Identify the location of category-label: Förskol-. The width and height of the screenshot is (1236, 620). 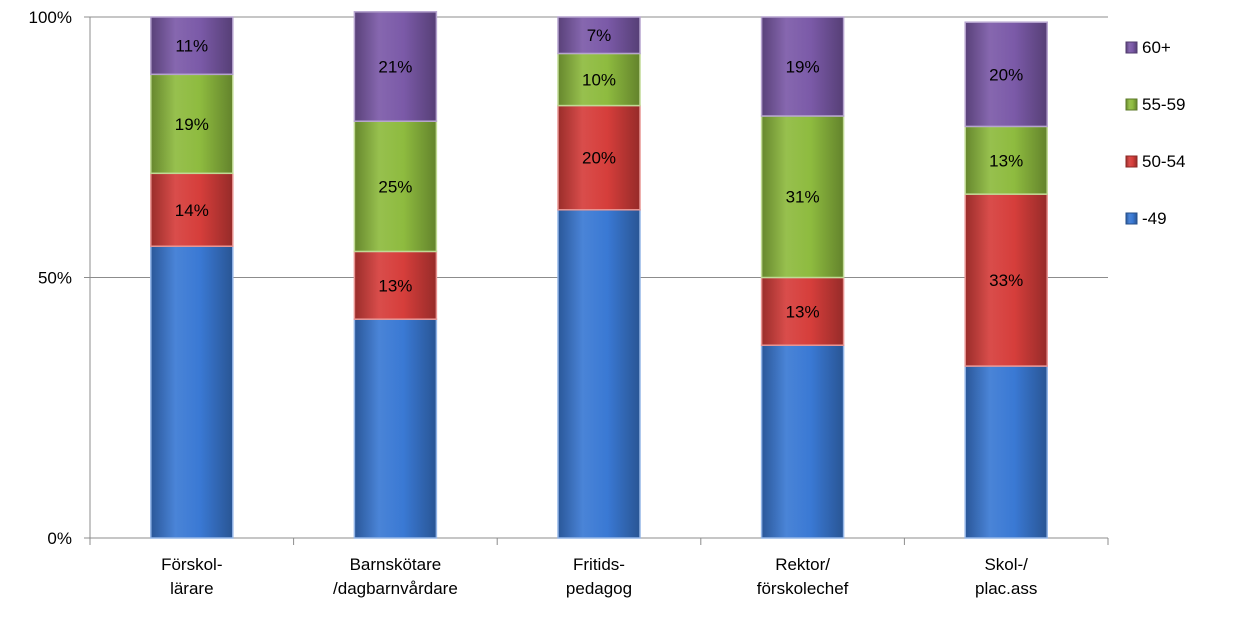
(191, 564).